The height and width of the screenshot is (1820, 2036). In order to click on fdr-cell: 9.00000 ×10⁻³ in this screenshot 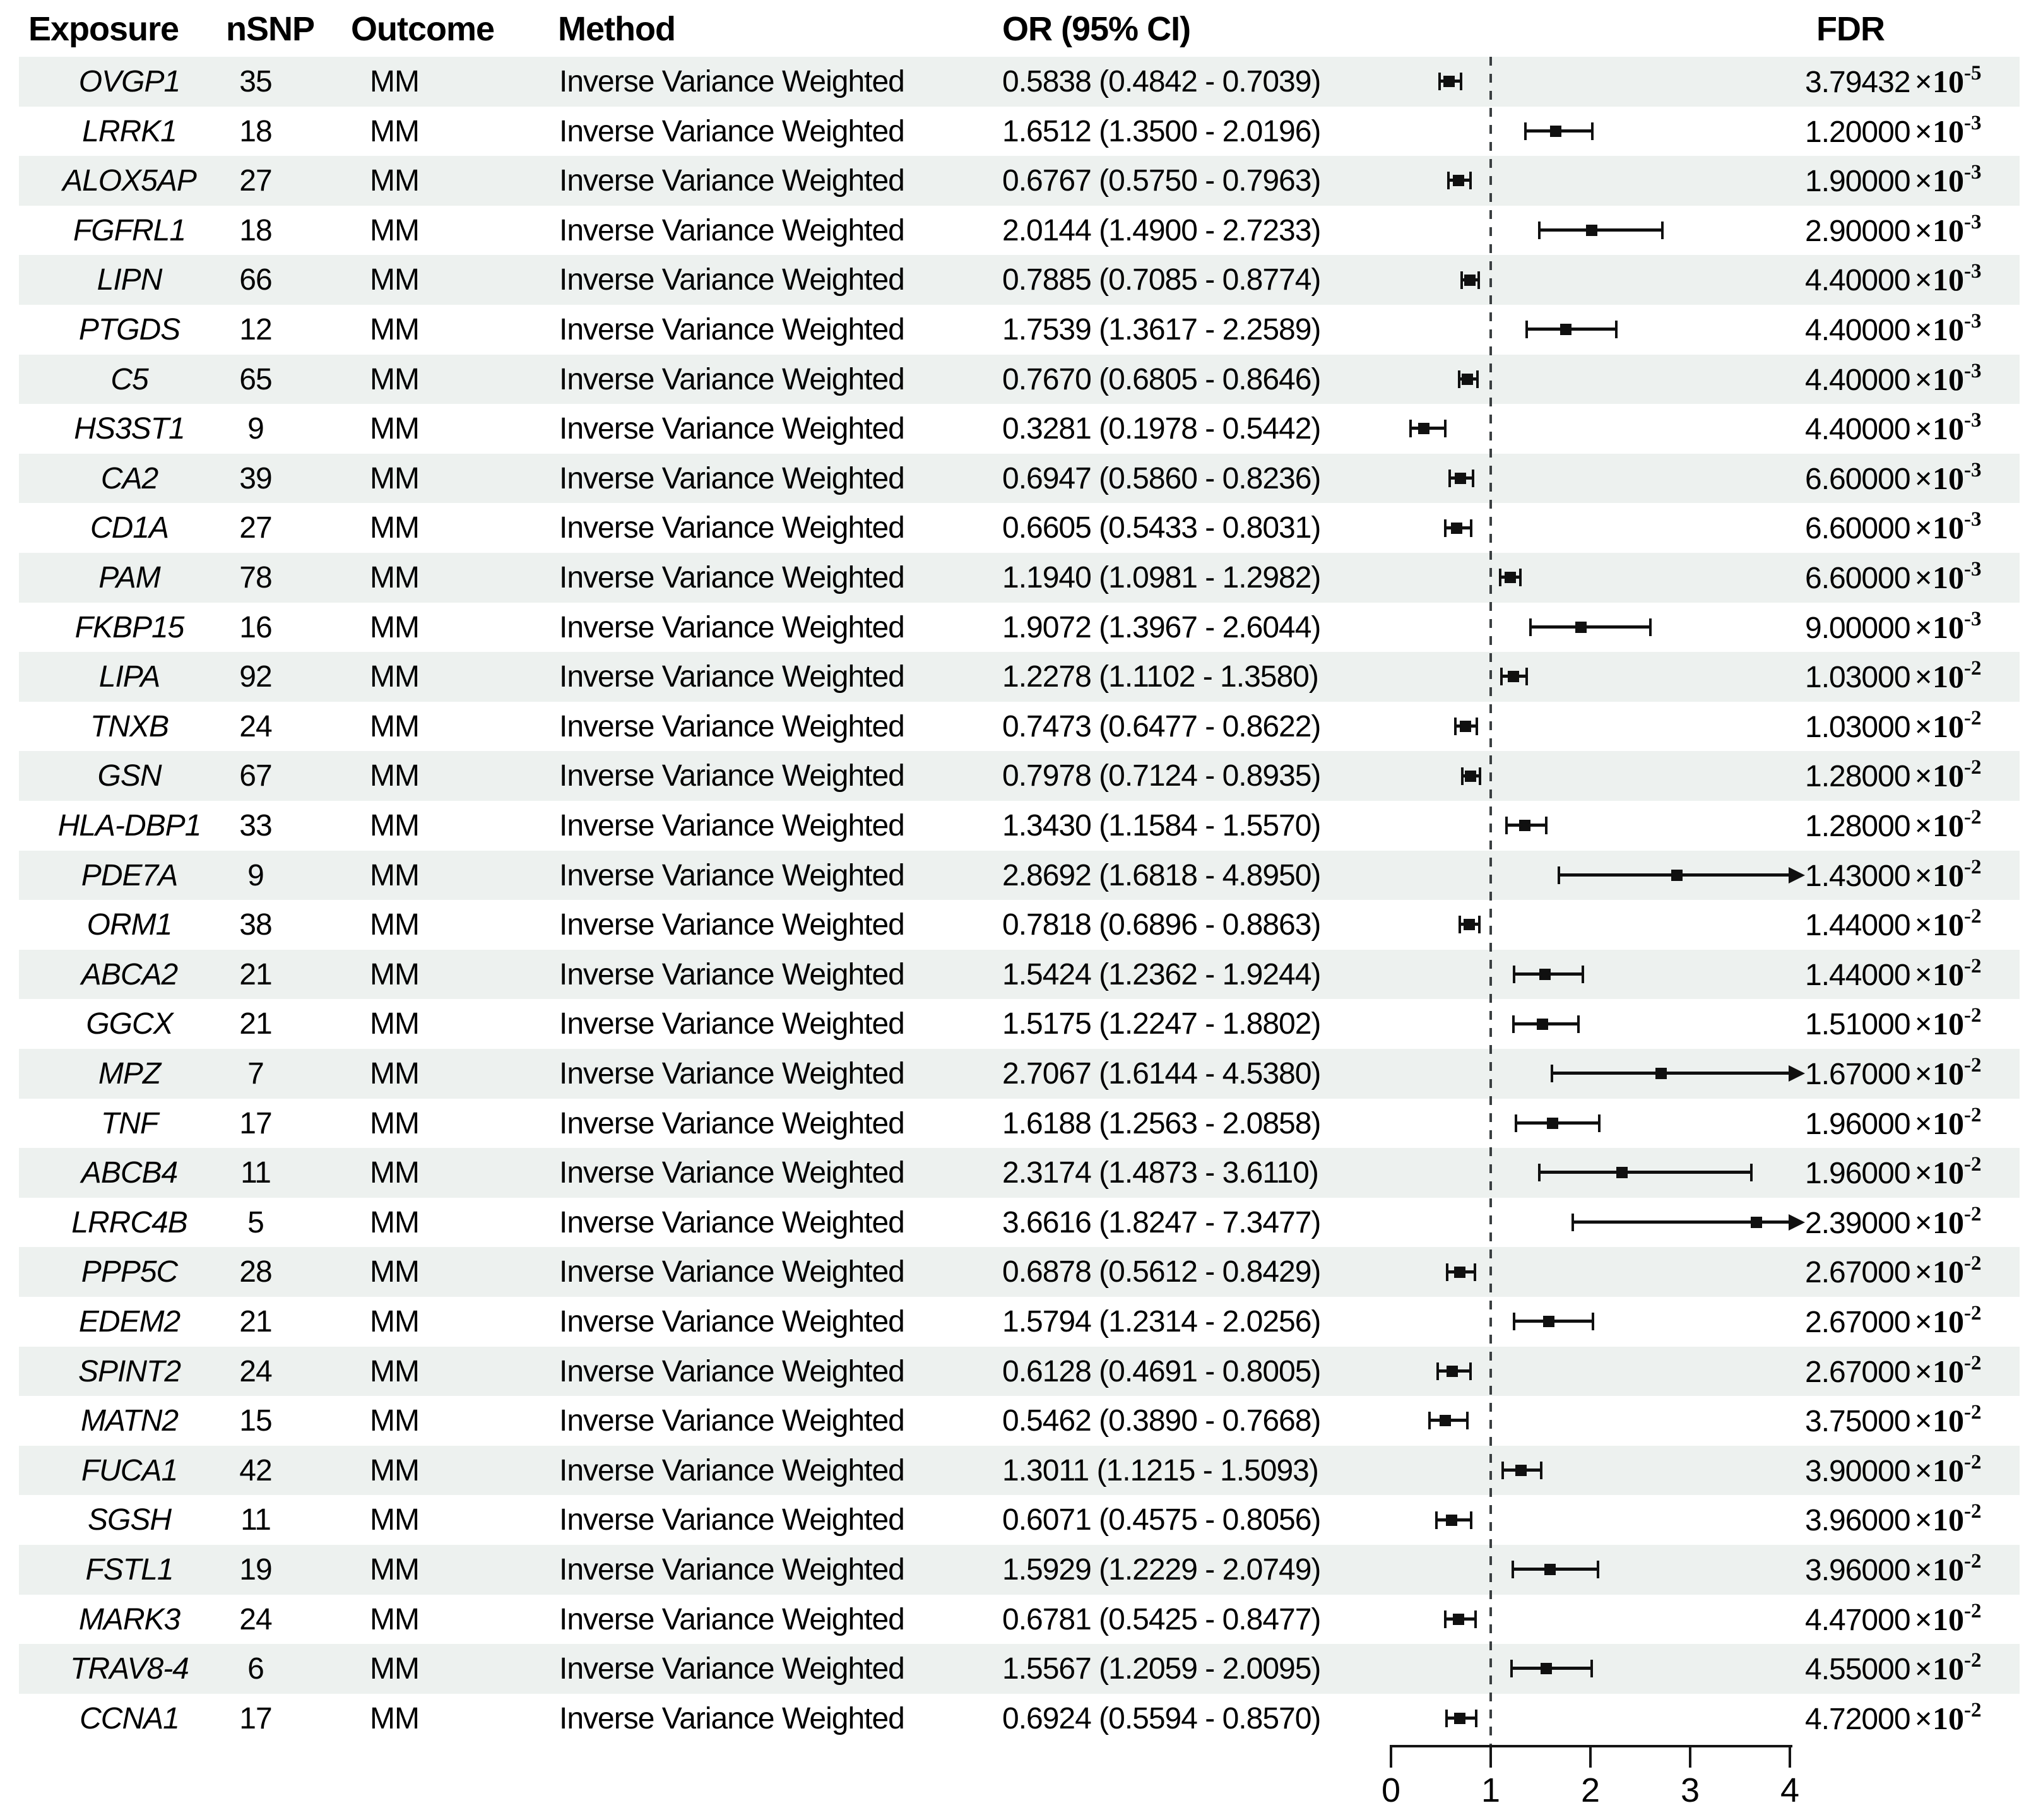, I will do `click(1893, 628)`.